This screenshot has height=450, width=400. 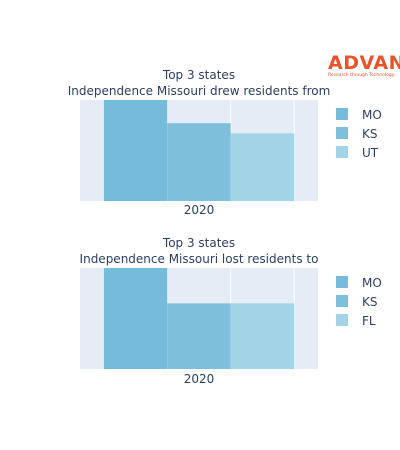 I want to click on brand-logo: ADVAN Research through Technology, so click(x=364, y=65).